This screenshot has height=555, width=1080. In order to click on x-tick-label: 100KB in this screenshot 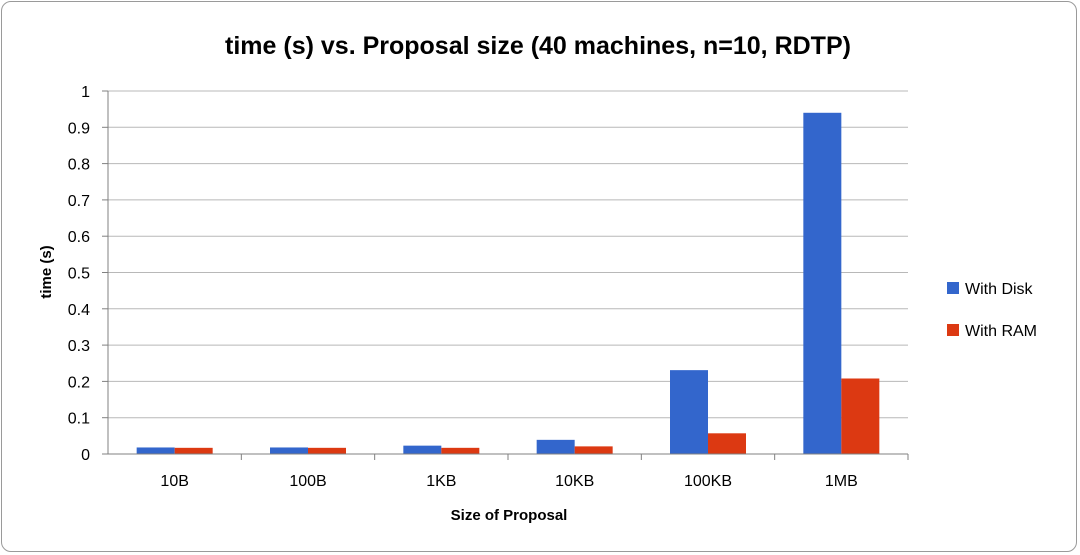, I will do `click(708, 481)`.